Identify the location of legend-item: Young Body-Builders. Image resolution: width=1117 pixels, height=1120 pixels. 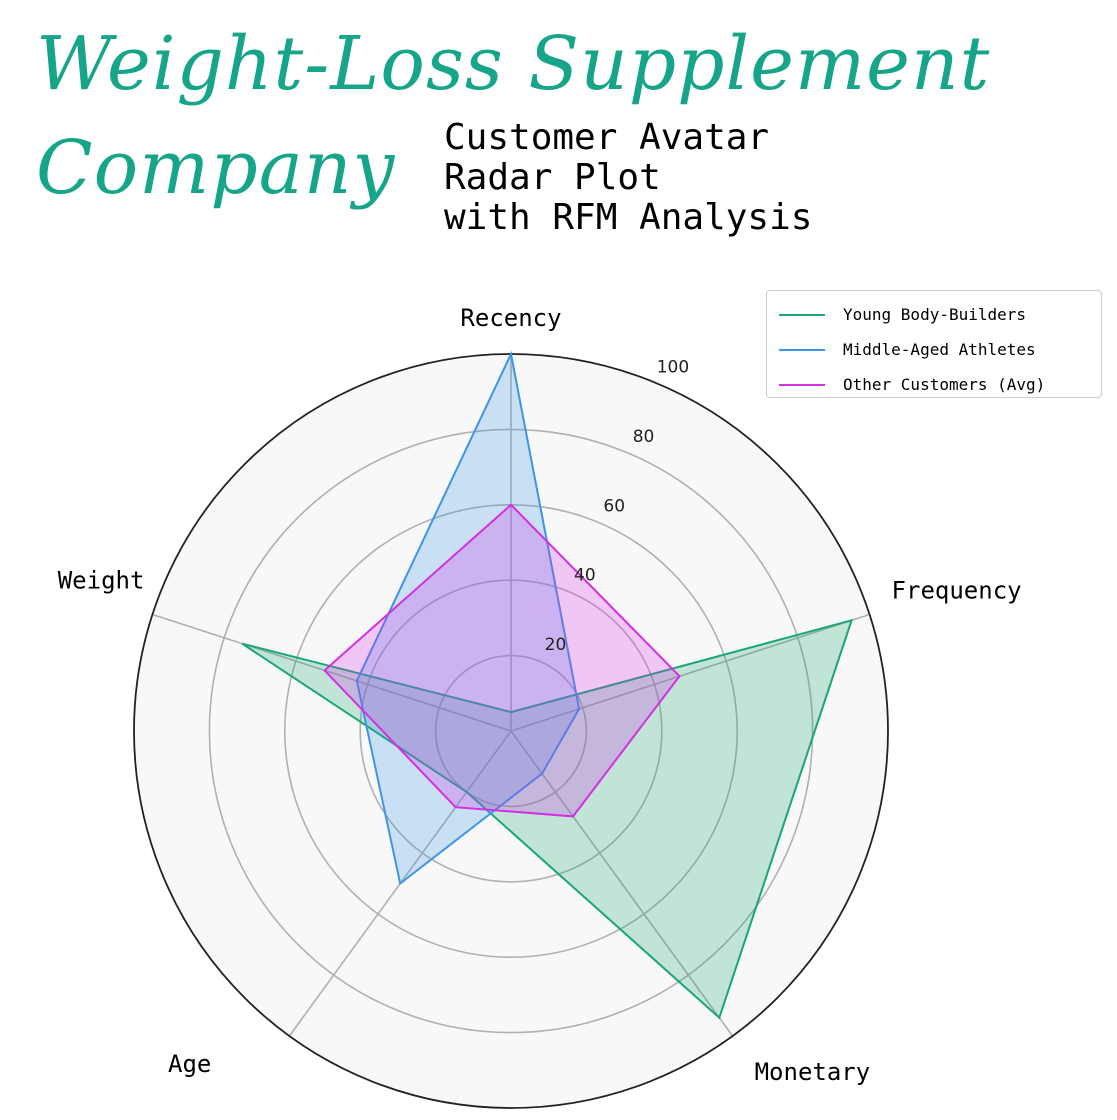
(934, 314).